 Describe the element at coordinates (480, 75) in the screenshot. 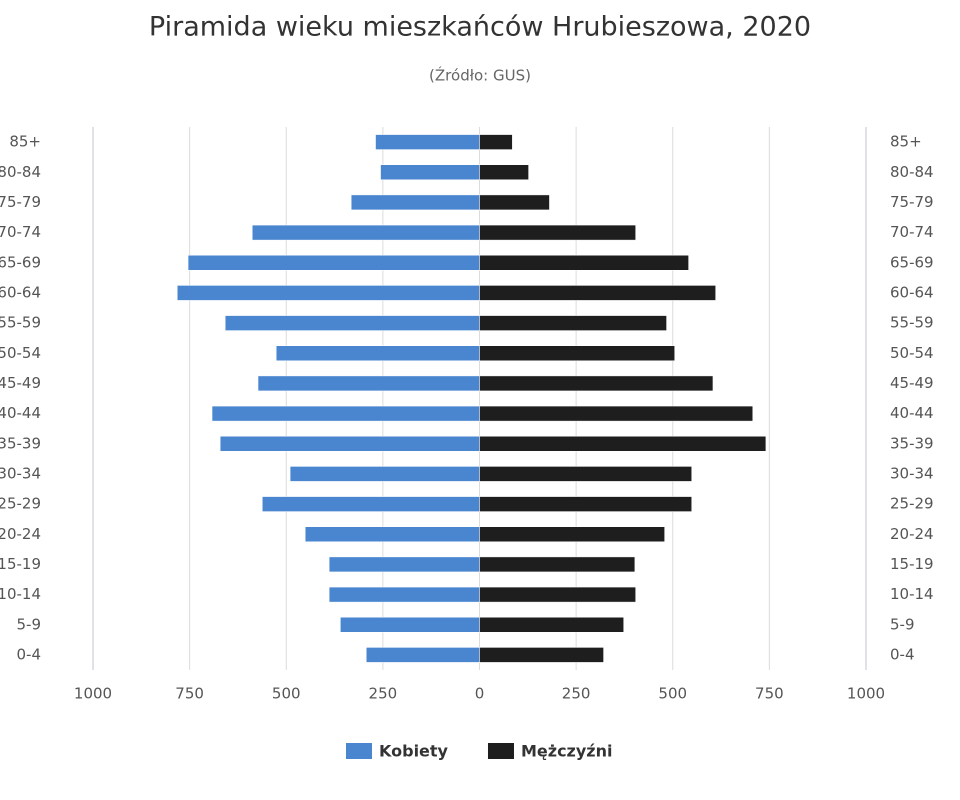

I see `chart-subtitle: (Źródło: GUS)` at that location.